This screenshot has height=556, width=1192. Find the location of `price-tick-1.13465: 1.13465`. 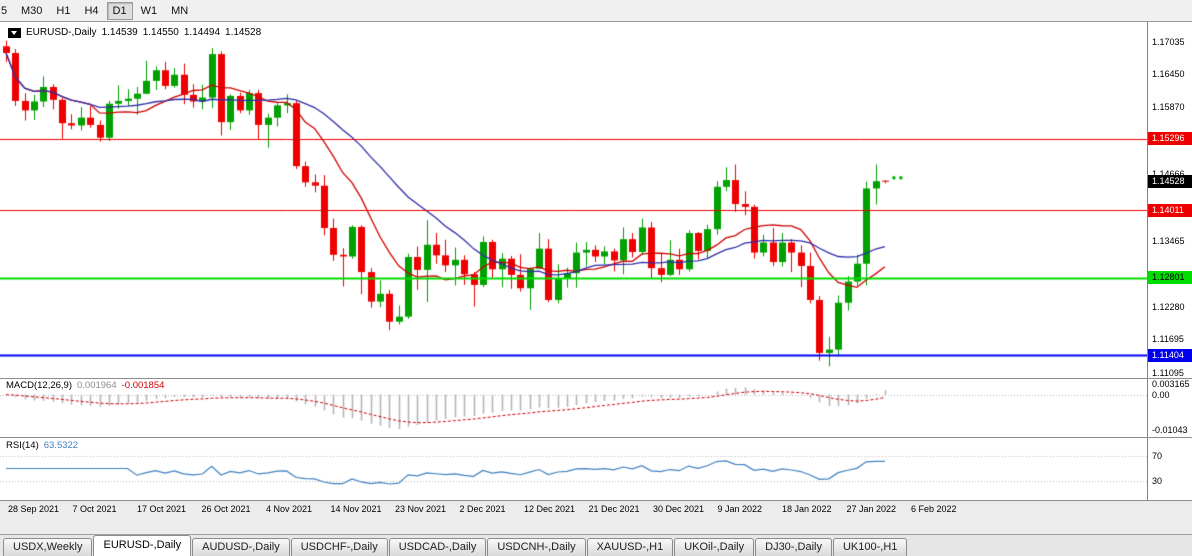

price-tick-1.13465: 1.13465 is located at coordinates (1168, 241).